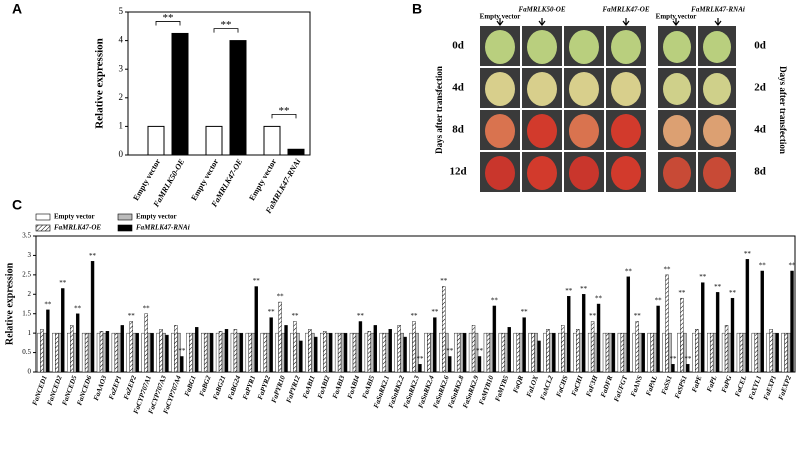 The width and height of the screenshot is (800, 449). I want to click on y-tick-label: 0.5, so click(26, 352).